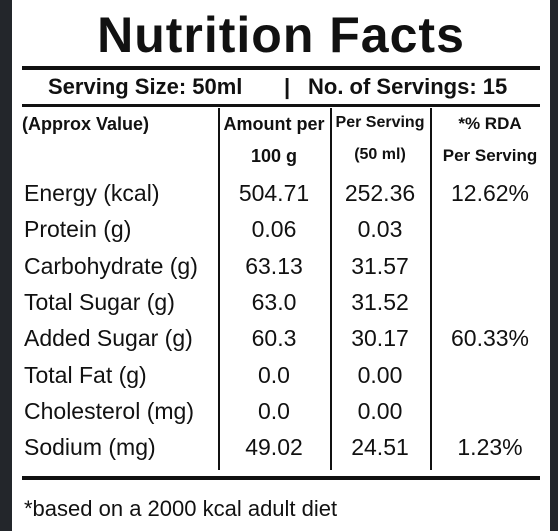 The image size is (558, 531). What do you see at coordinates (274, 156) in the screenshot?
I see `header-cell: 100 g` at bounding box center [274, 156].